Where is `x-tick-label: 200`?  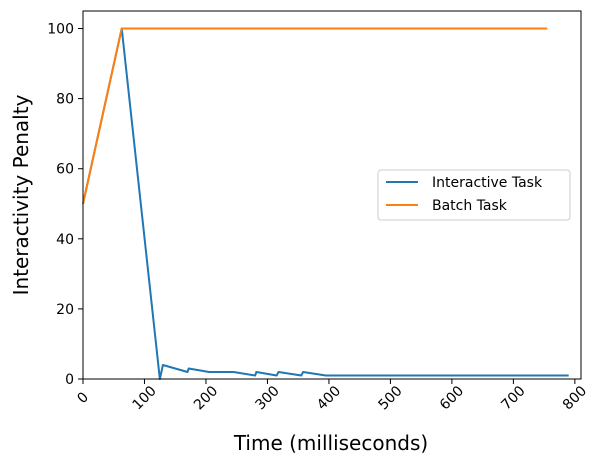 x-tick-label: 200 is located at coordinates (206, 398).